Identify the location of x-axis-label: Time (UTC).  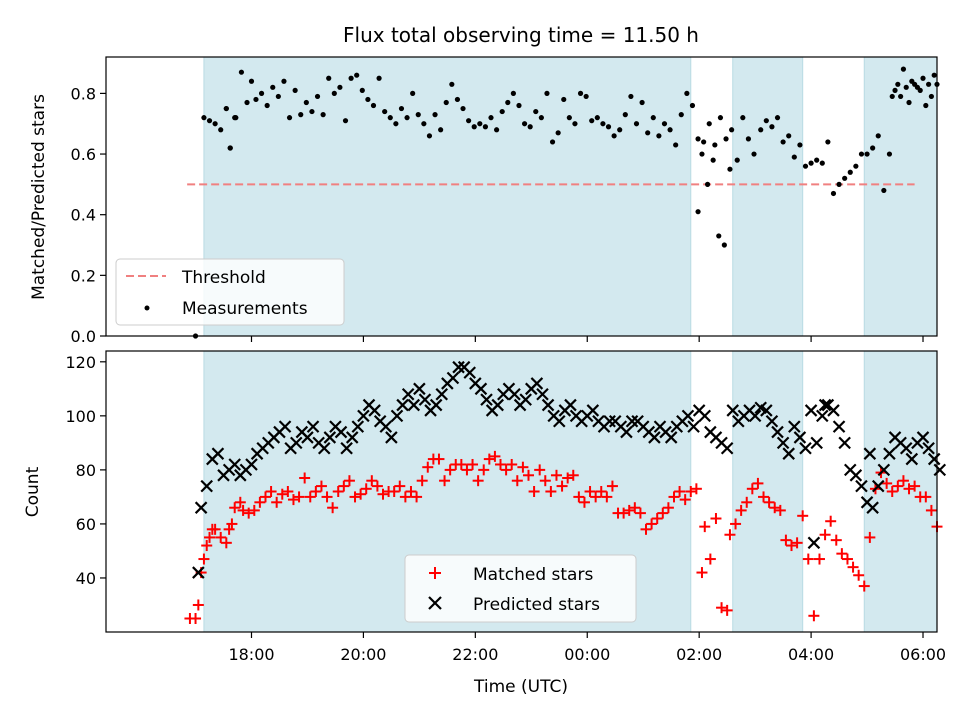
(520, 687).